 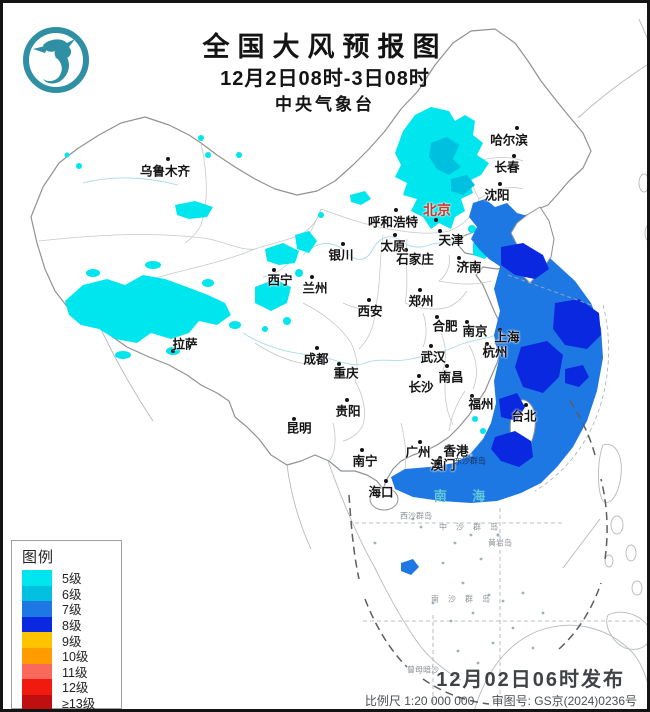 What do you see at coordinates (384, 499) in the screenshot?
I see `hainan-island` at bounding box center [384, 499].